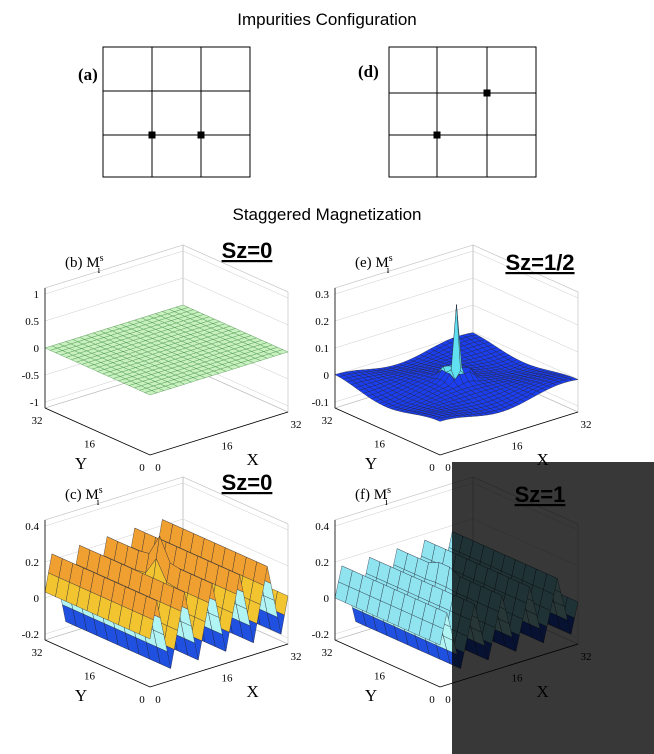 The width and height of the screenshot is (654, 754). Describe the element at coordinates (31, 376) in the screenshot. I see `z-tick-label: -0.5` at that location.